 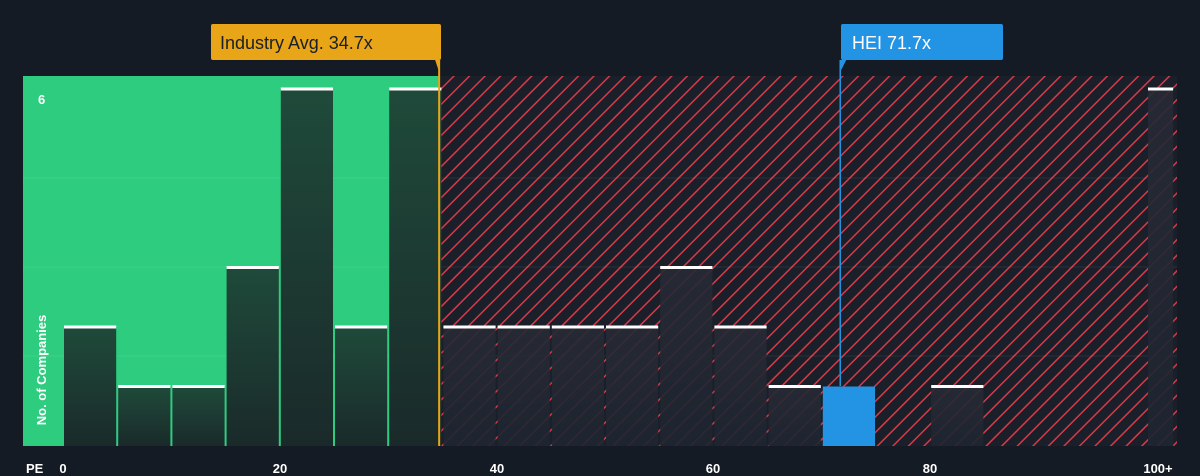 I want to click on x-tick-label-100-plus: 100+, so click(x=1158, y=468).